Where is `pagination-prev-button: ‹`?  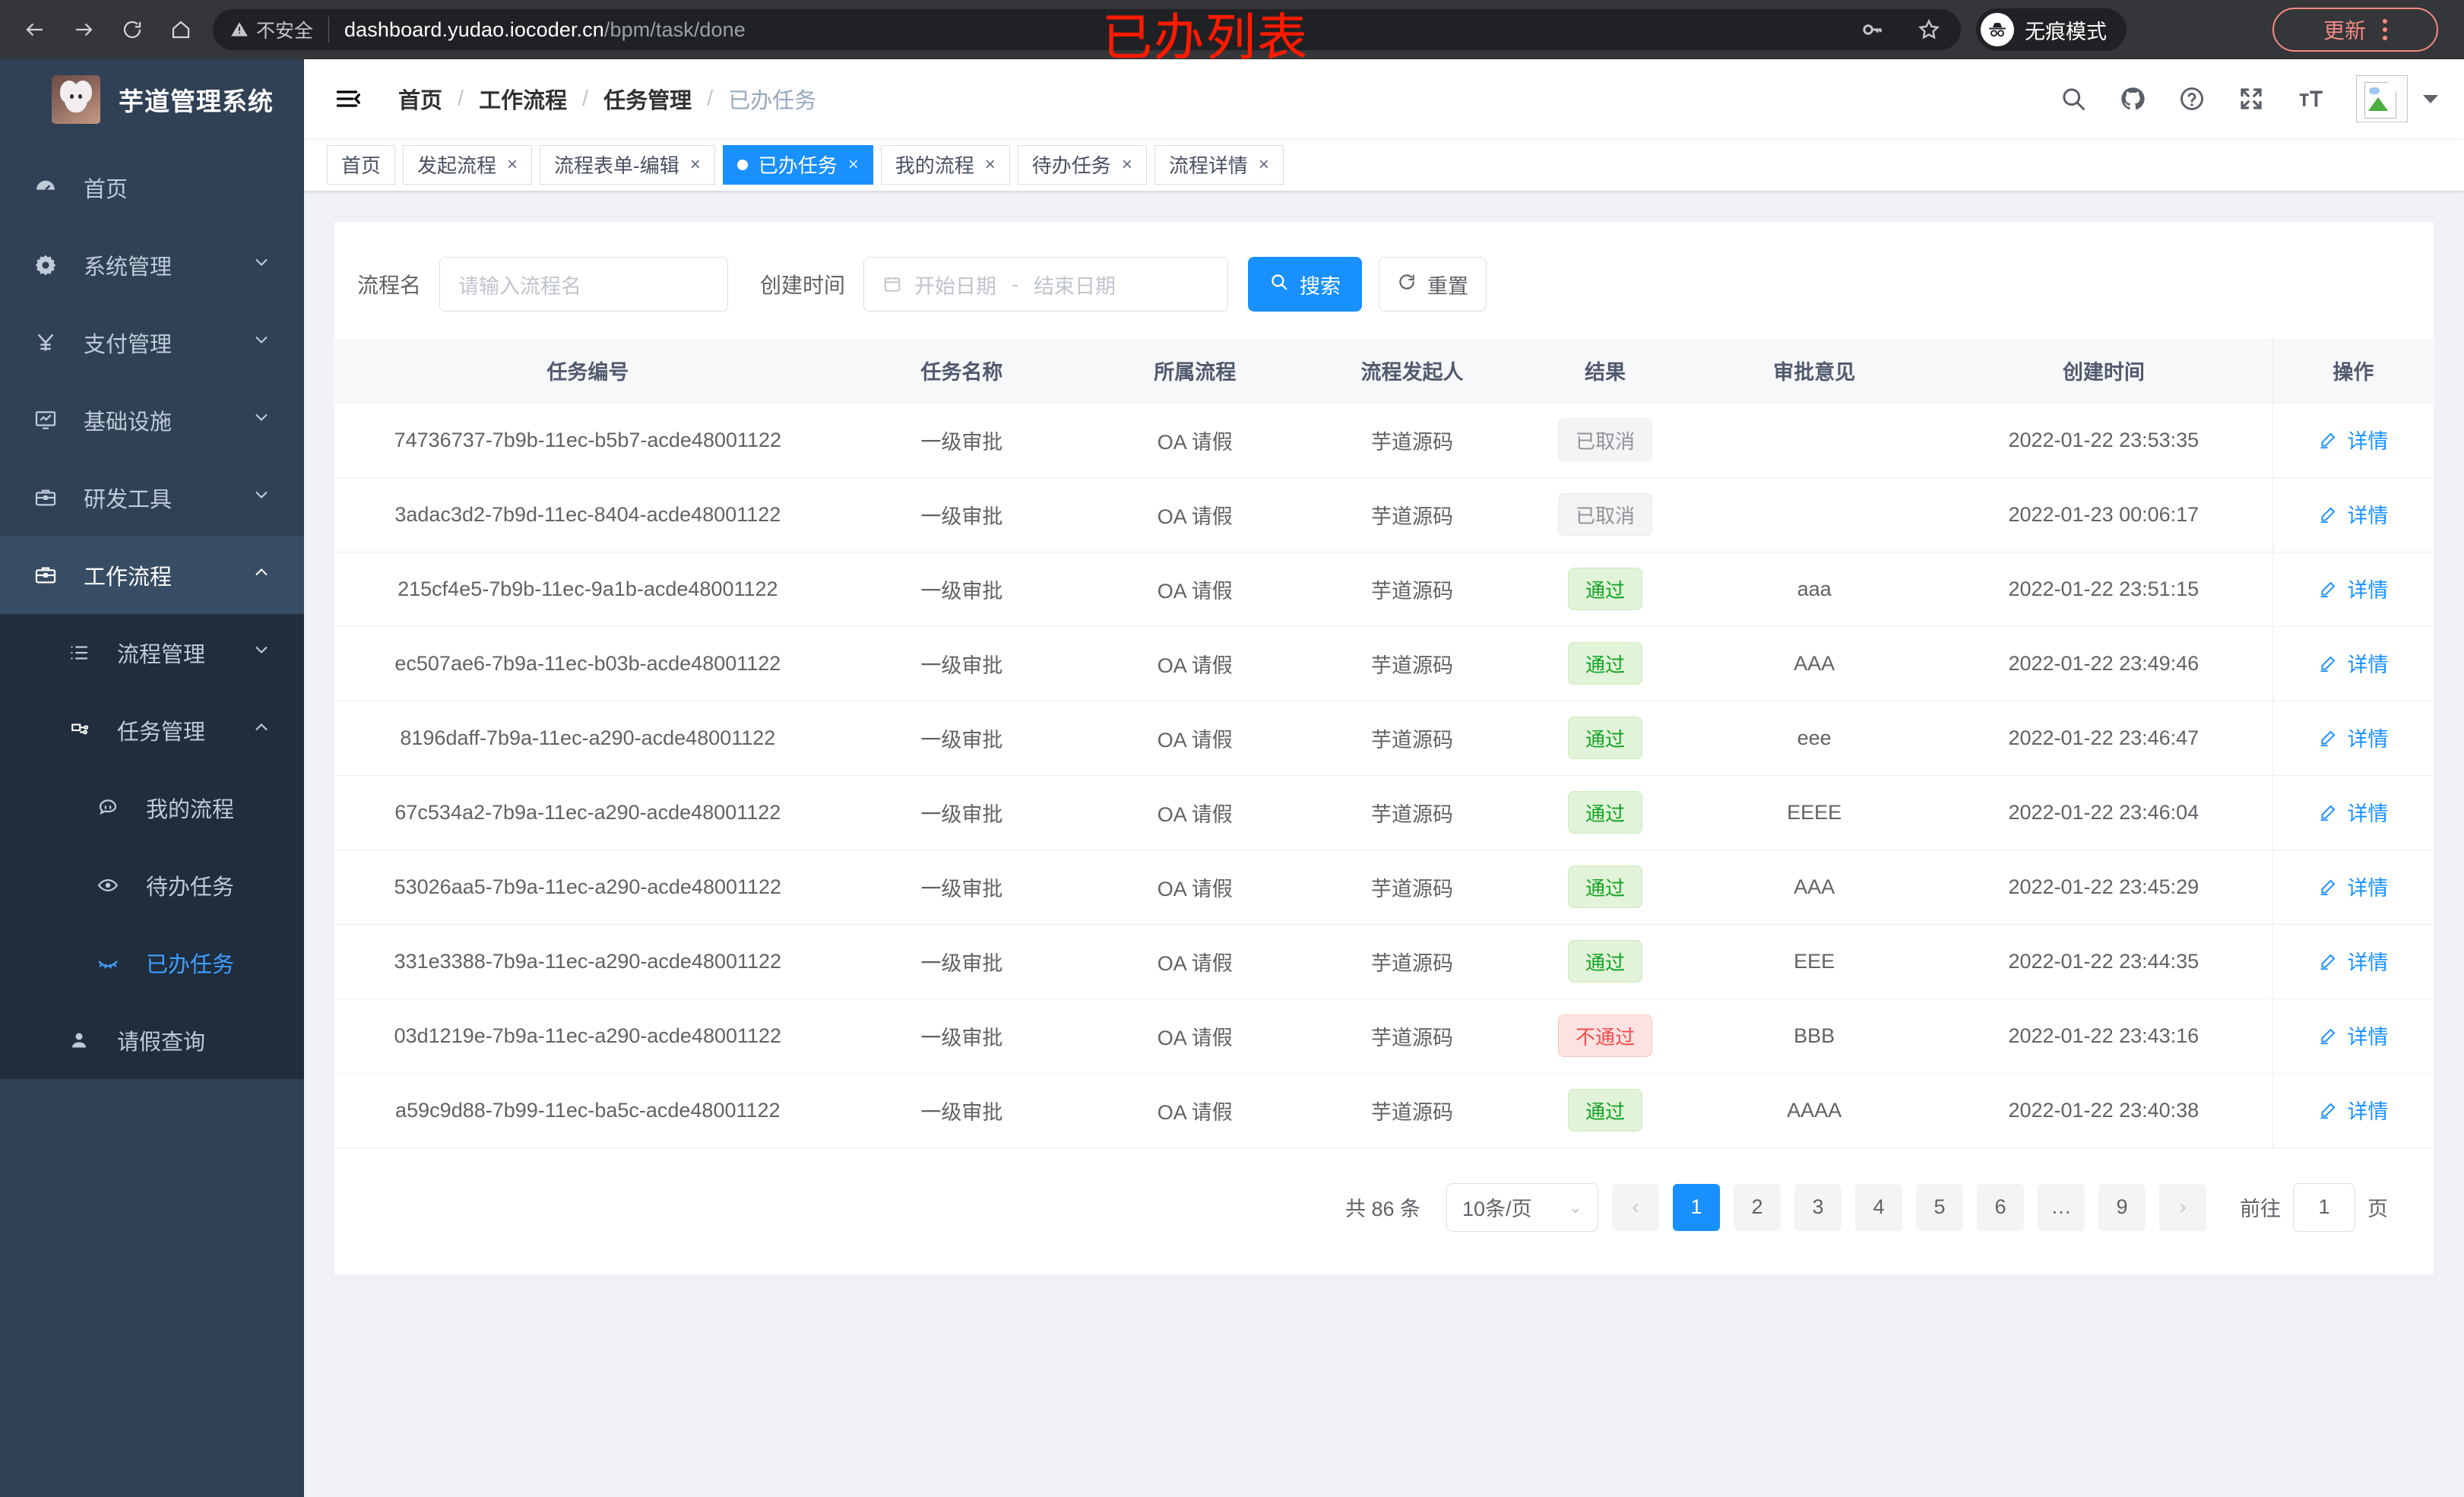
pagination-prev-button: ‹ is located at coordinates (1635, 1207).